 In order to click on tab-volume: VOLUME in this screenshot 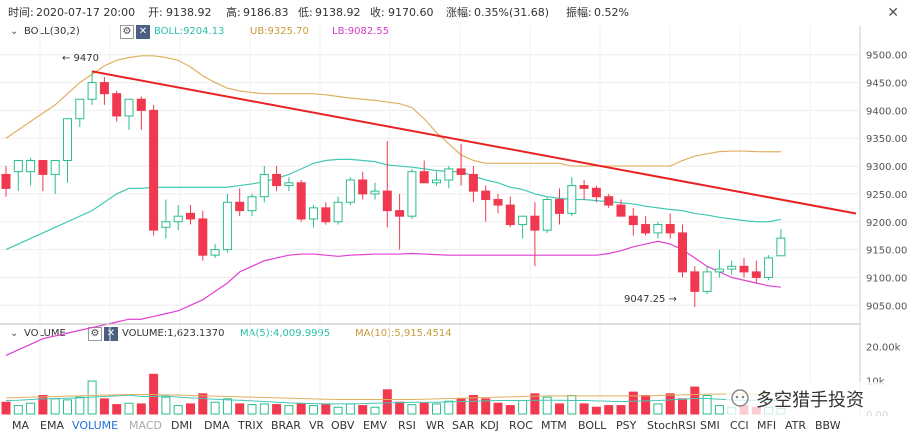, I will do `click(95, 425)`.